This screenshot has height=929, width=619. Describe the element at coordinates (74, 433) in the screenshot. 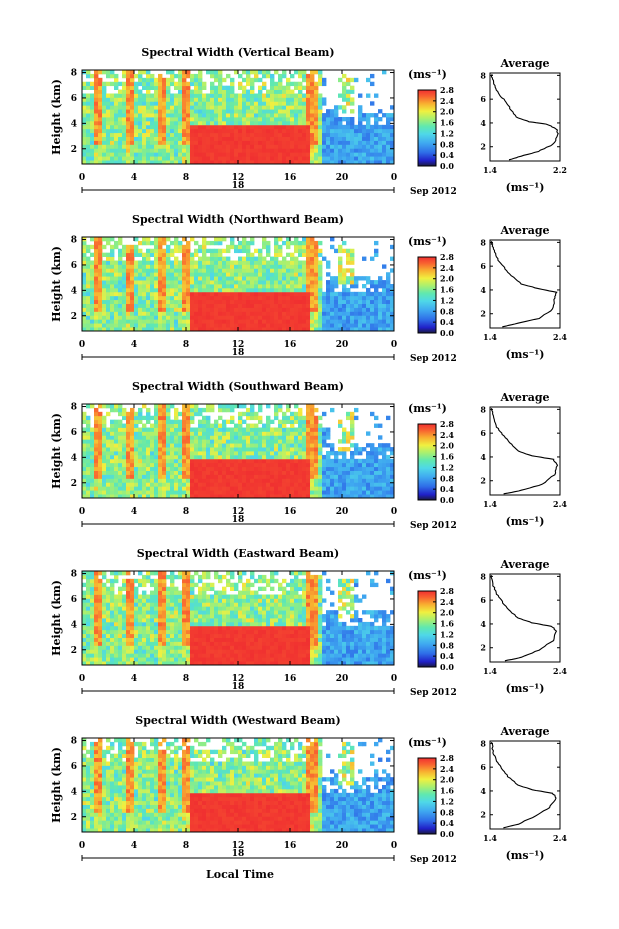

I see `y-tick-label: 6` at that location.